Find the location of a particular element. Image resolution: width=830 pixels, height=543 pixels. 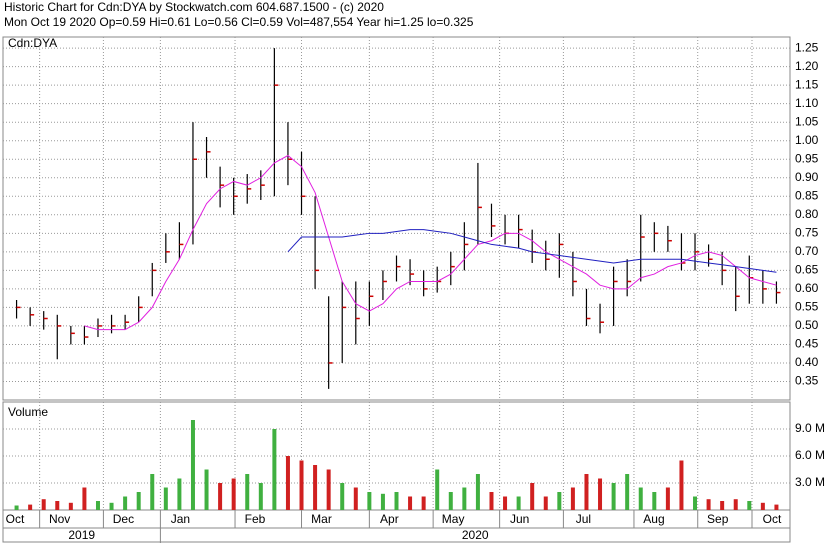

year-row is located at coordinates (396, 535).